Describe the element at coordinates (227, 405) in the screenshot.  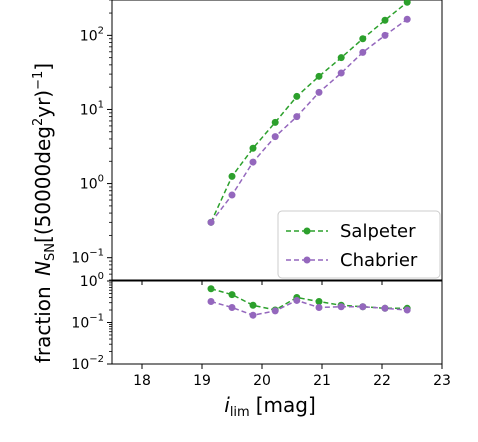
I see `x-axis-label-i: i` at that location.